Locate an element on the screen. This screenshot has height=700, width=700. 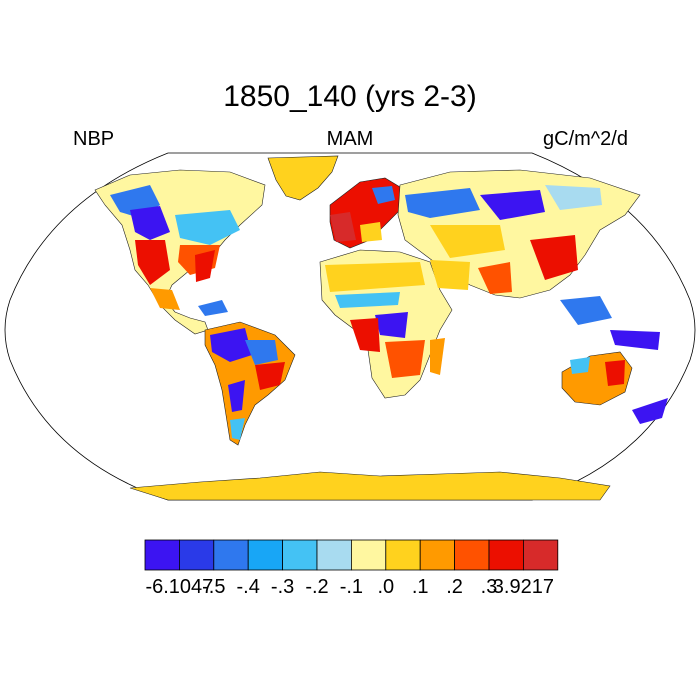
colorbar-tick-label: -6.1047 is located at coordinates (179, 587).